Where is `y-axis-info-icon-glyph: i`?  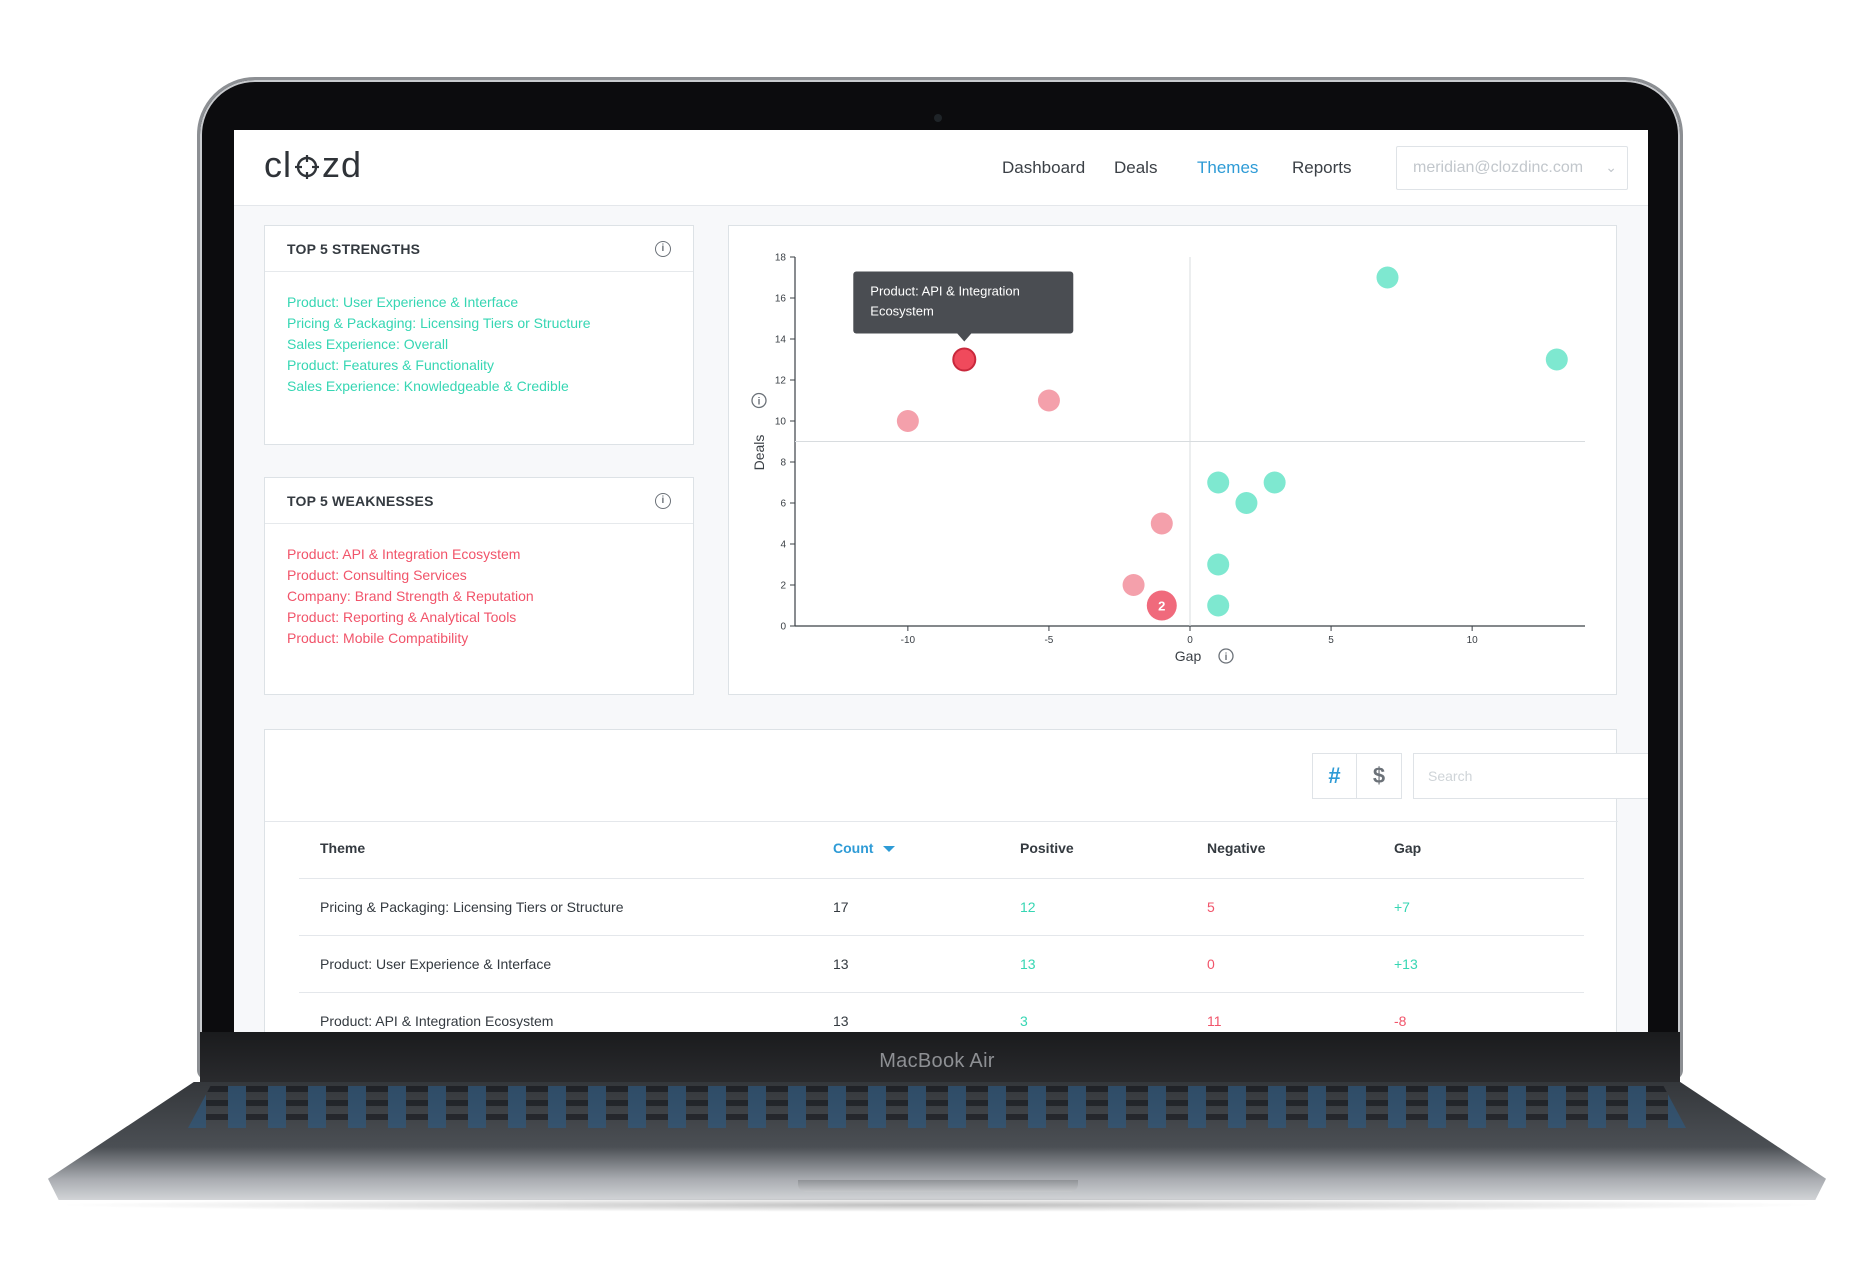
y-axis-info-icon-glyph: i is located at coordinates (759, 402).